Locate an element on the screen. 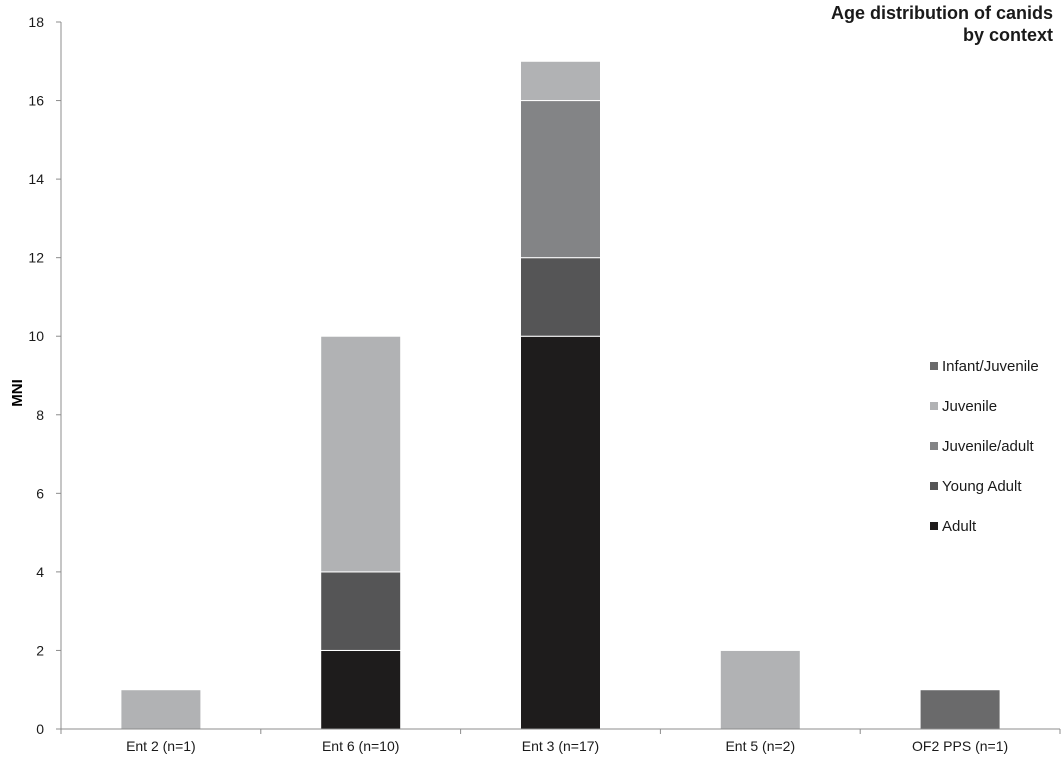  y-tick-label: 16 is located at coordinates (36, 101).